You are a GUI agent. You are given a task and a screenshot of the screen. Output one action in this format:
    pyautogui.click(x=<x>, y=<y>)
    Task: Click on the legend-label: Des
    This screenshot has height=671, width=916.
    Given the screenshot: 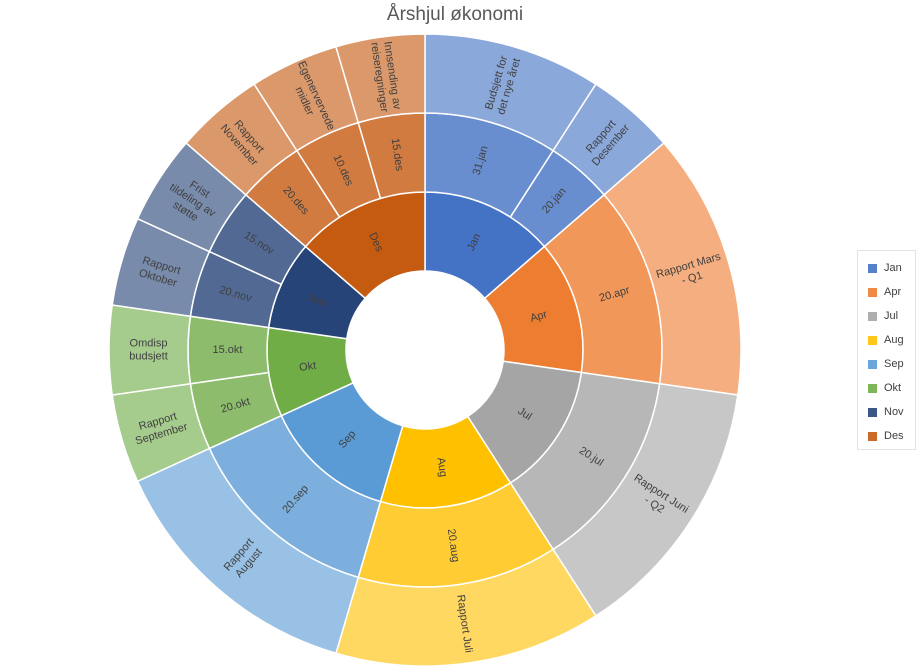 What is the action you would take?
    pyautogui.click(x=894, y=436)
    